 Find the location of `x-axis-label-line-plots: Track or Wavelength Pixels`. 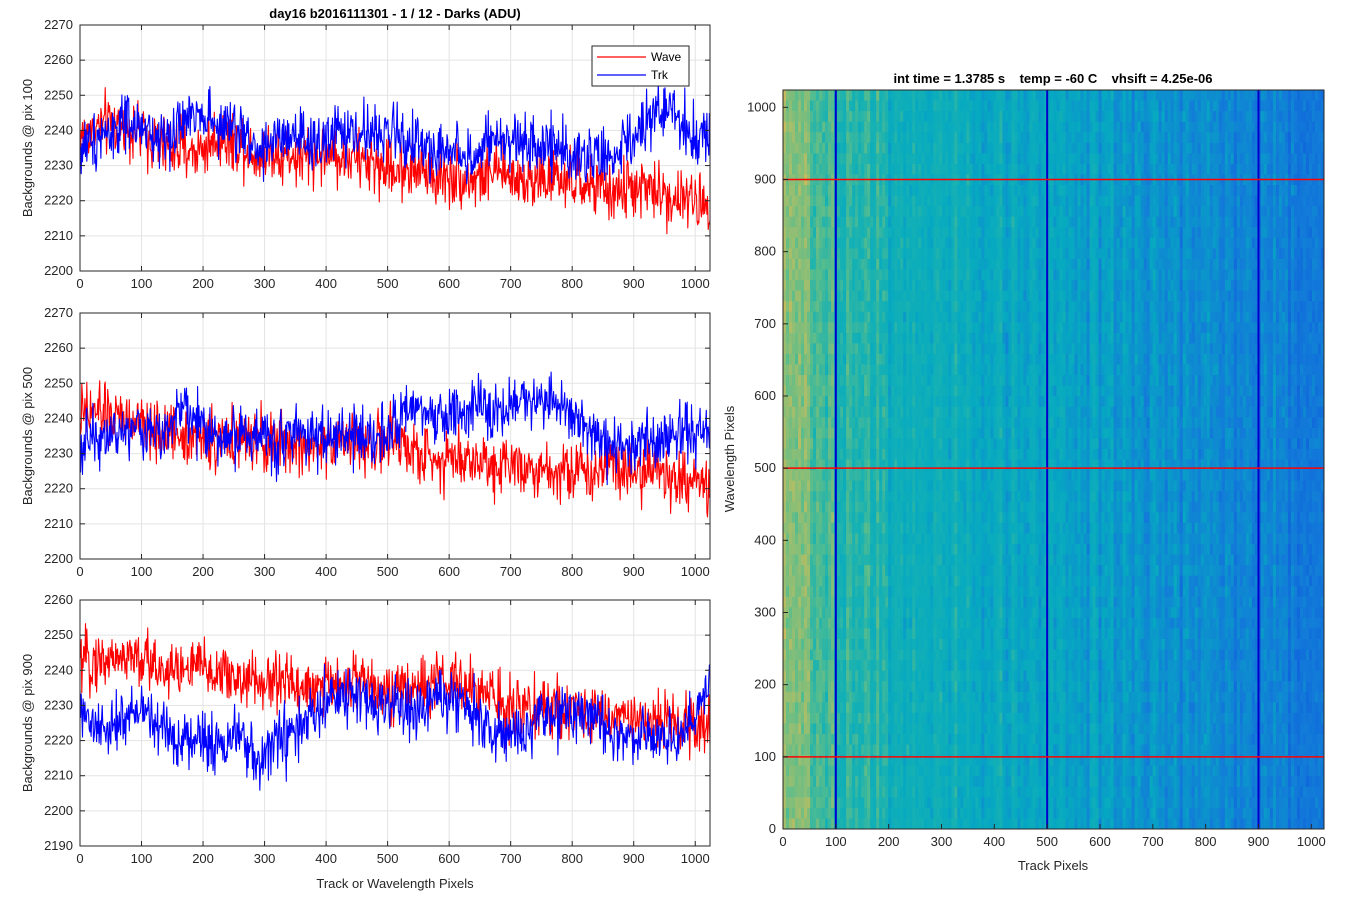

x-axis-label-line-plots: Track or Wavelength Pixels is located at coordinates (395, 883).